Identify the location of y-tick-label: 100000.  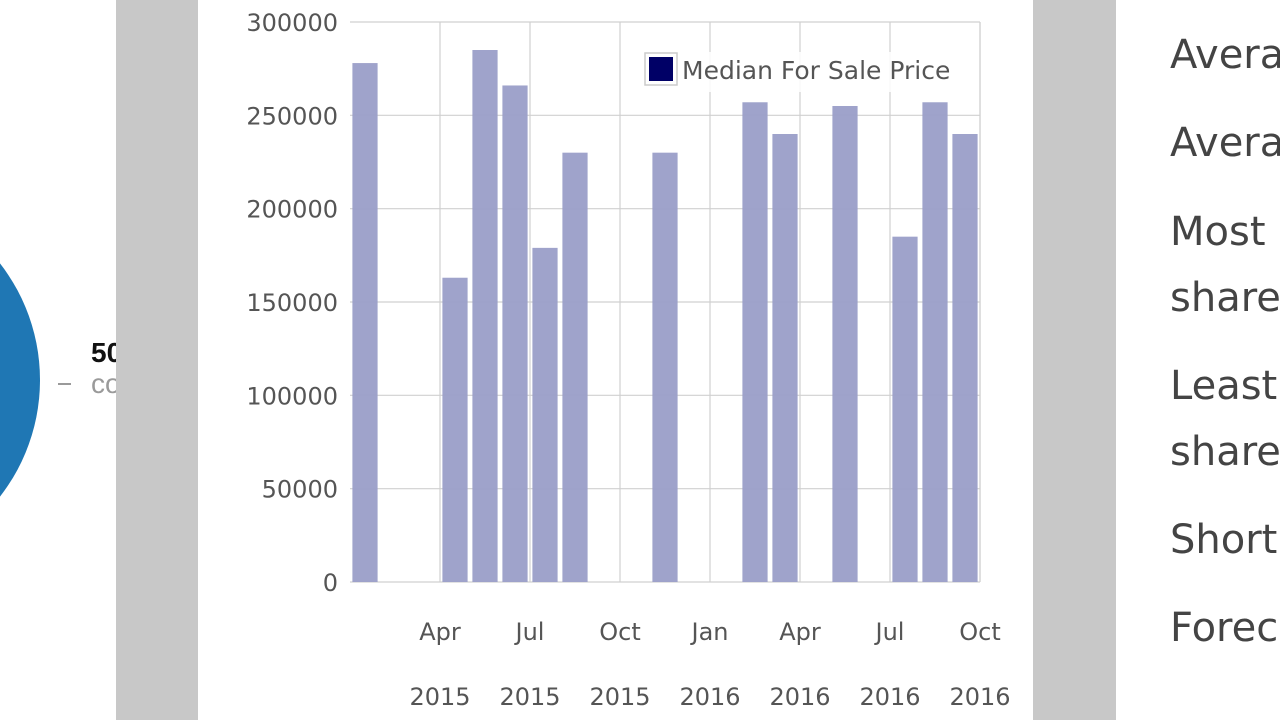
(292, 396).